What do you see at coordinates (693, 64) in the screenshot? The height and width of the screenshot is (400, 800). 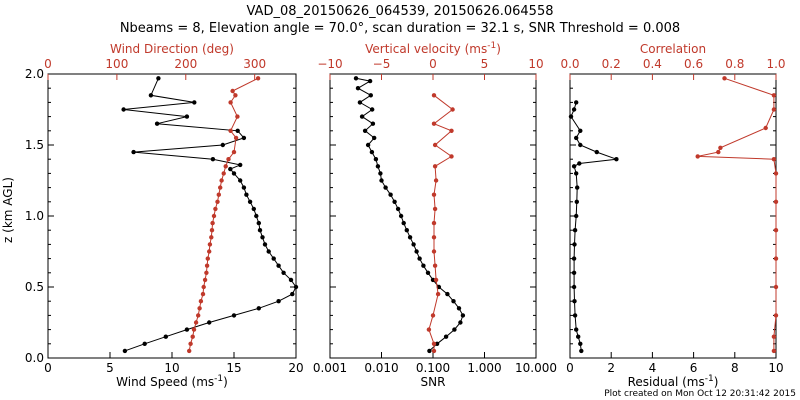 I see `panel-residual-top-tick-label: 0.6` at bounding box center [693, 64].